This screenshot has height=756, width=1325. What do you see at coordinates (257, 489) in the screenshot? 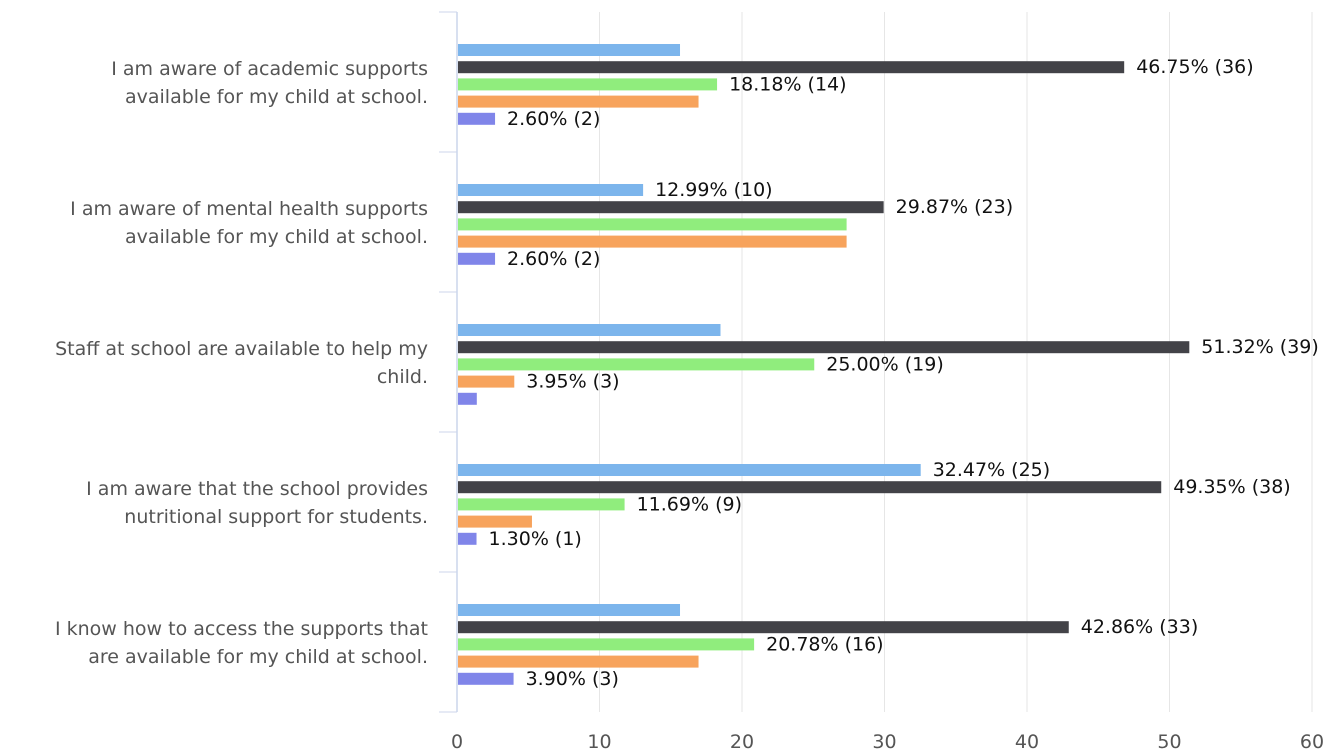
I see `category-label: I am aware that the school provides` at bounding box center [257, 489].